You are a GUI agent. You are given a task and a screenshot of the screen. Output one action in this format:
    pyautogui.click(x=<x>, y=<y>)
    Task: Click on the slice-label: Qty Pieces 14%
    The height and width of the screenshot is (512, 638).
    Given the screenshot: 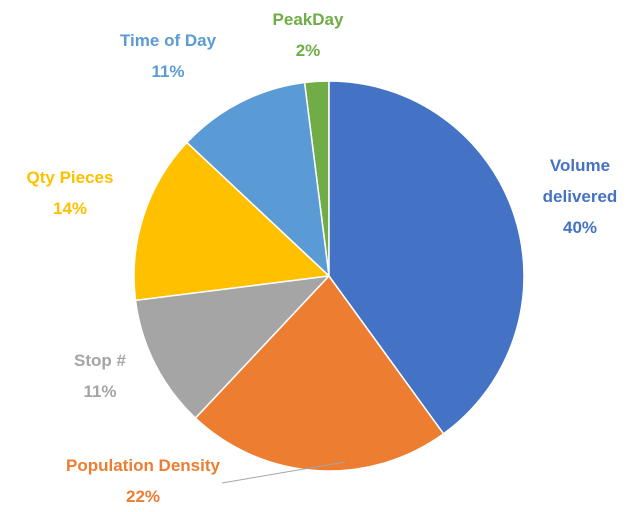 What is the action you would take?
    pyautogui.click(x=70, y=193)
    